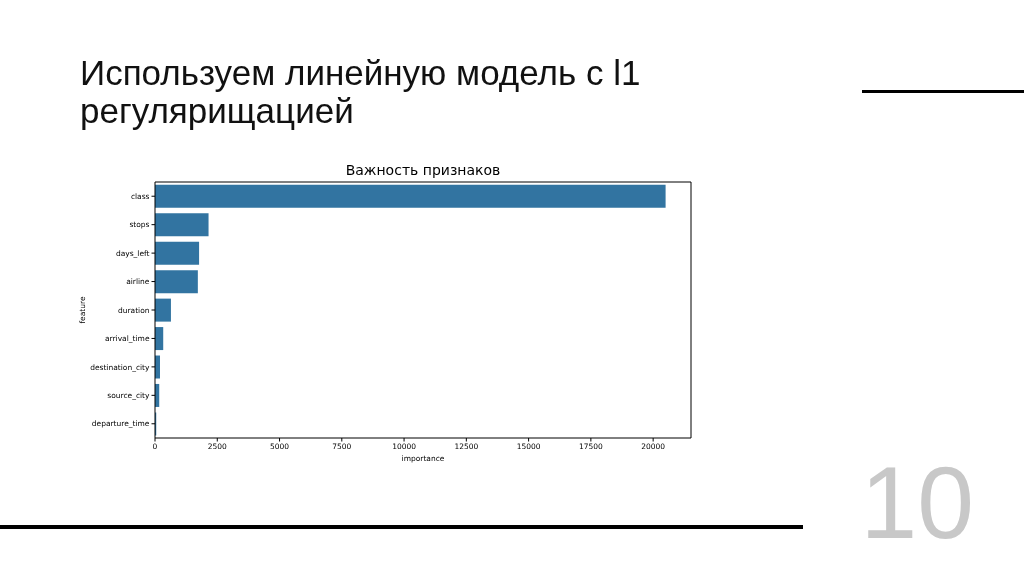  What do you see at coordinates (361, 91) in the screenshot?
I see `chart-title: Используем линейную модель с l1 регулярищацией` at bounding box center [361, 91].